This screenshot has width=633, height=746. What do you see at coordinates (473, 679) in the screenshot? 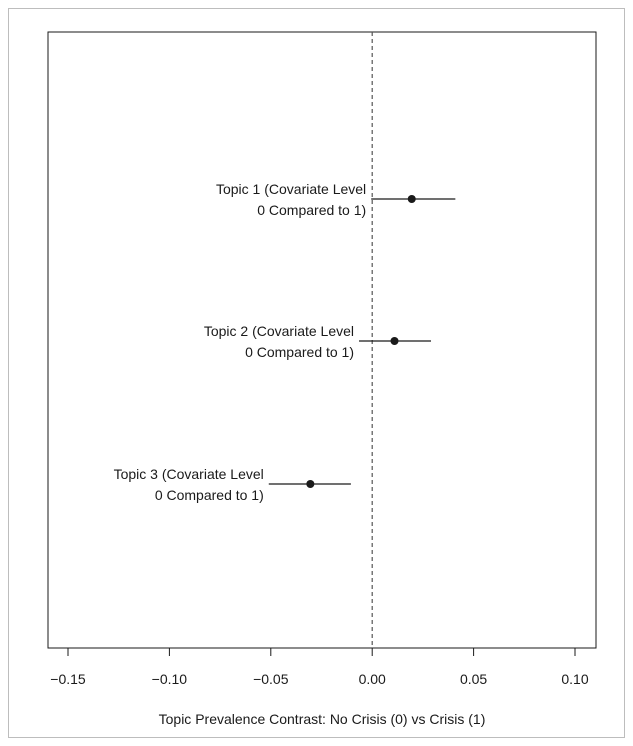
I see `x-tick-label: 0.05` at bounding box center [473, 679].